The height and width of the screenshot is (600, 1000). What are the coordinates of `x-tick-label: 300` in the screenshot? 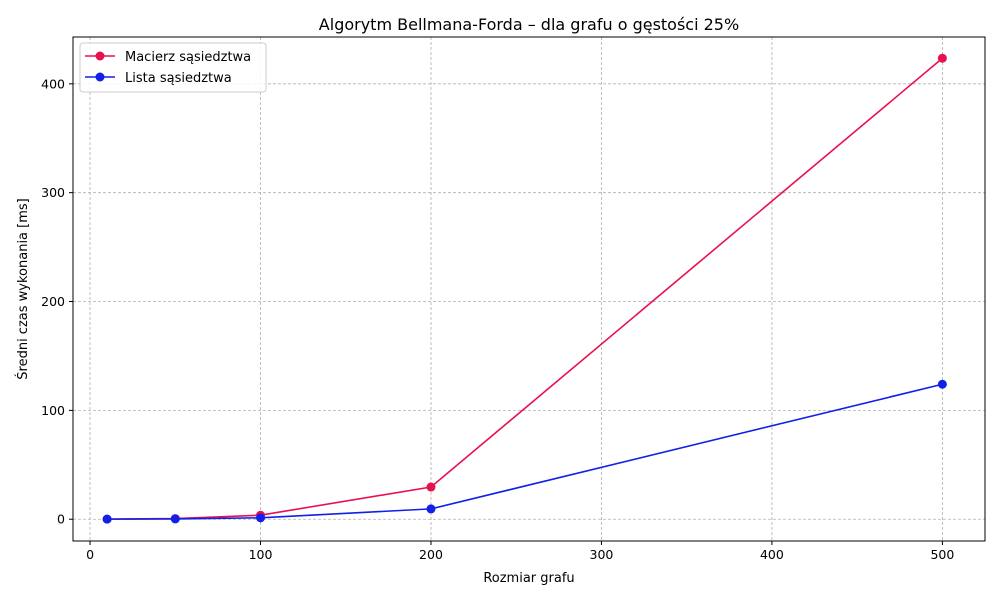 It's located at (602, 554).